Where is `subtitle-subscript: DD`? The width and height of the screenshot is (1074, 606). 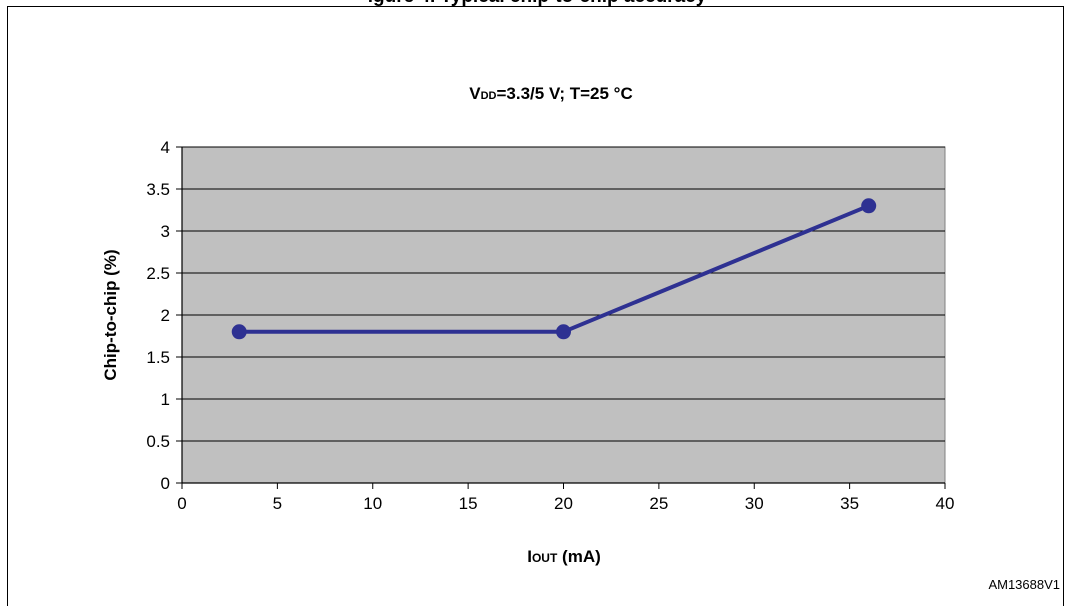
subtitle-subscript: DD is located at coordinates (489, 96).